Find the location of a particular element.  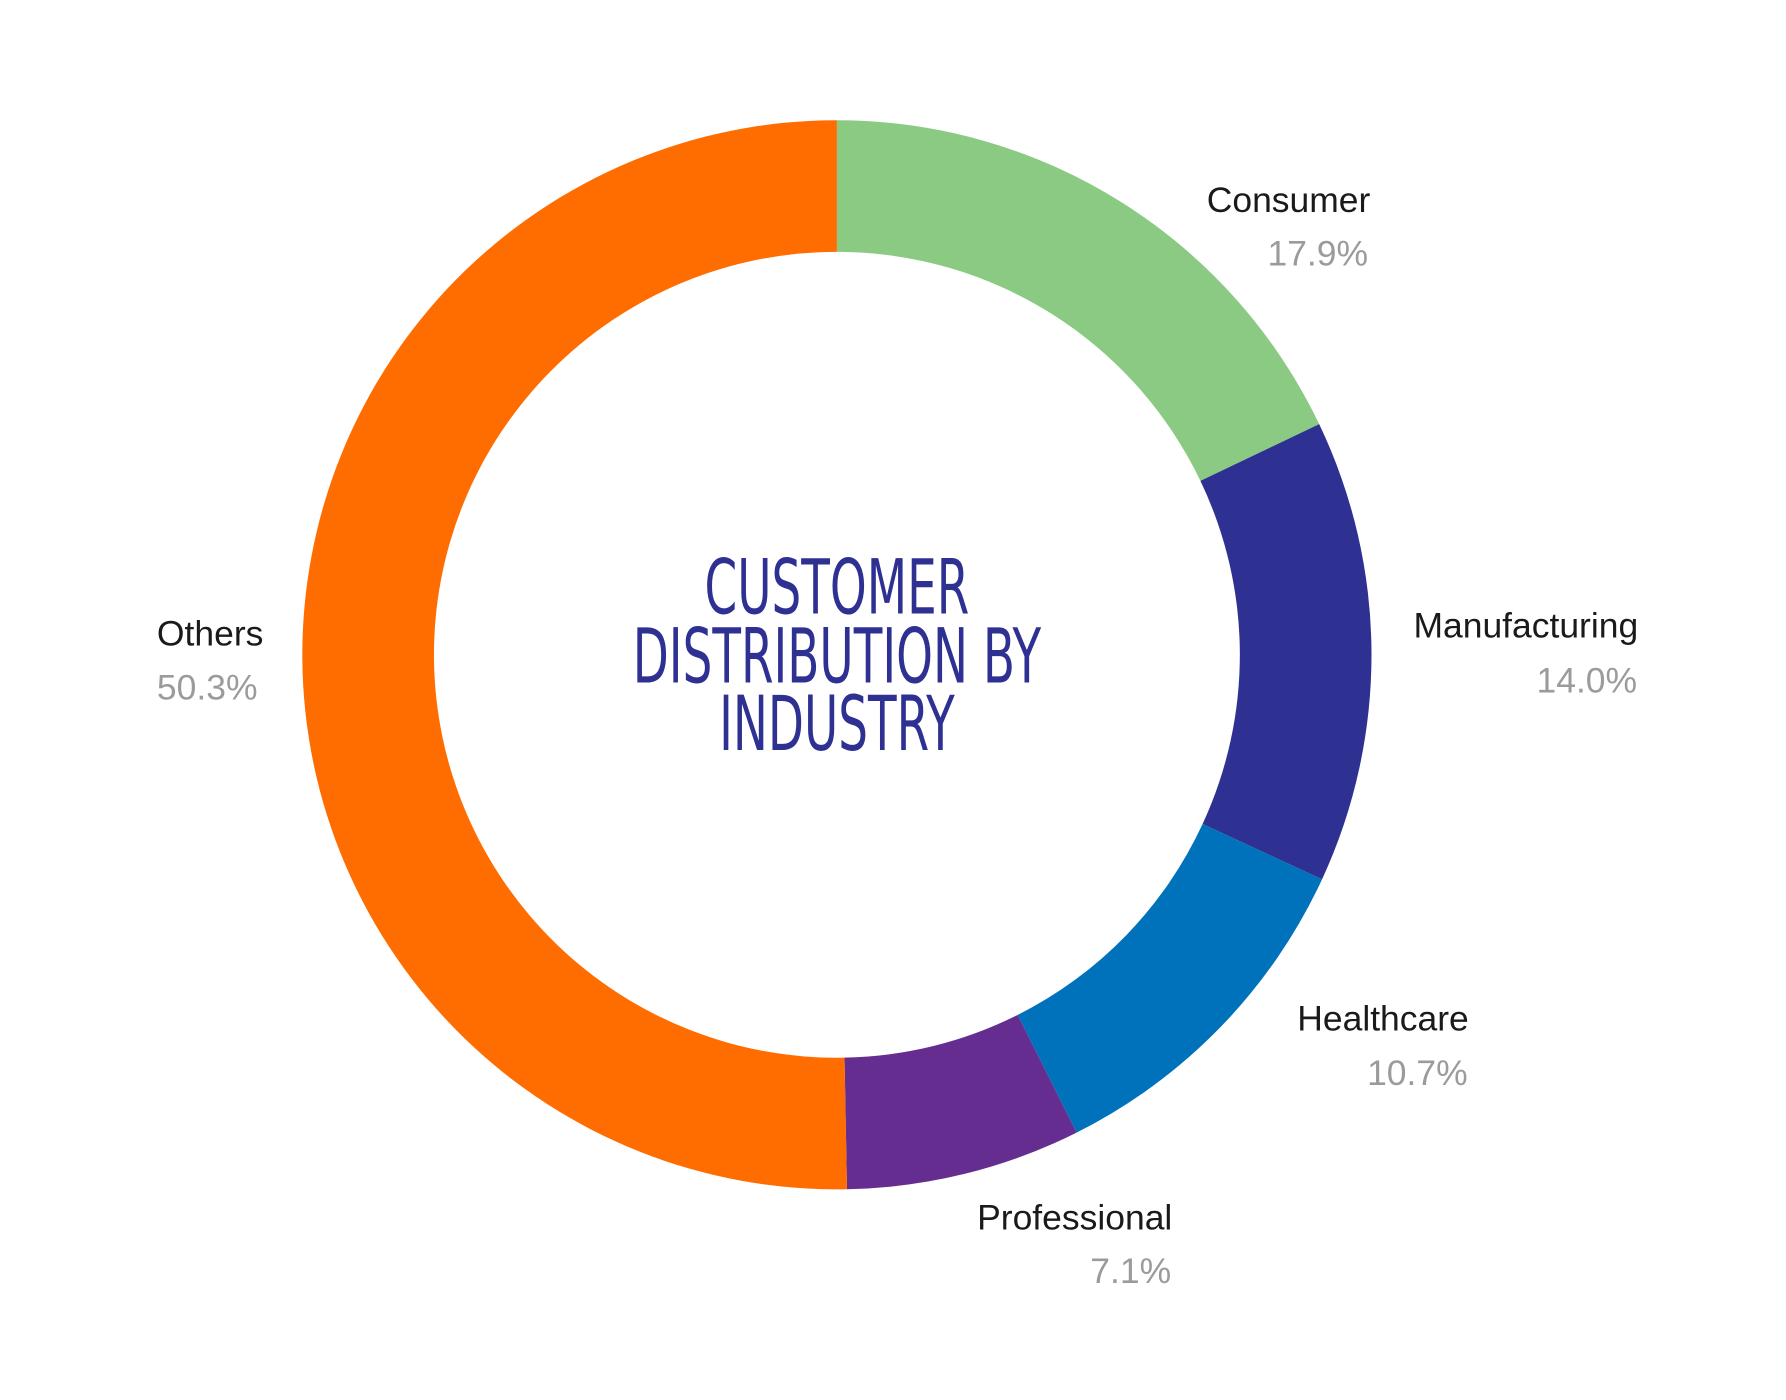

label-healthcare: Healthcare 10.7% is located at coordinates (1383, 1045).